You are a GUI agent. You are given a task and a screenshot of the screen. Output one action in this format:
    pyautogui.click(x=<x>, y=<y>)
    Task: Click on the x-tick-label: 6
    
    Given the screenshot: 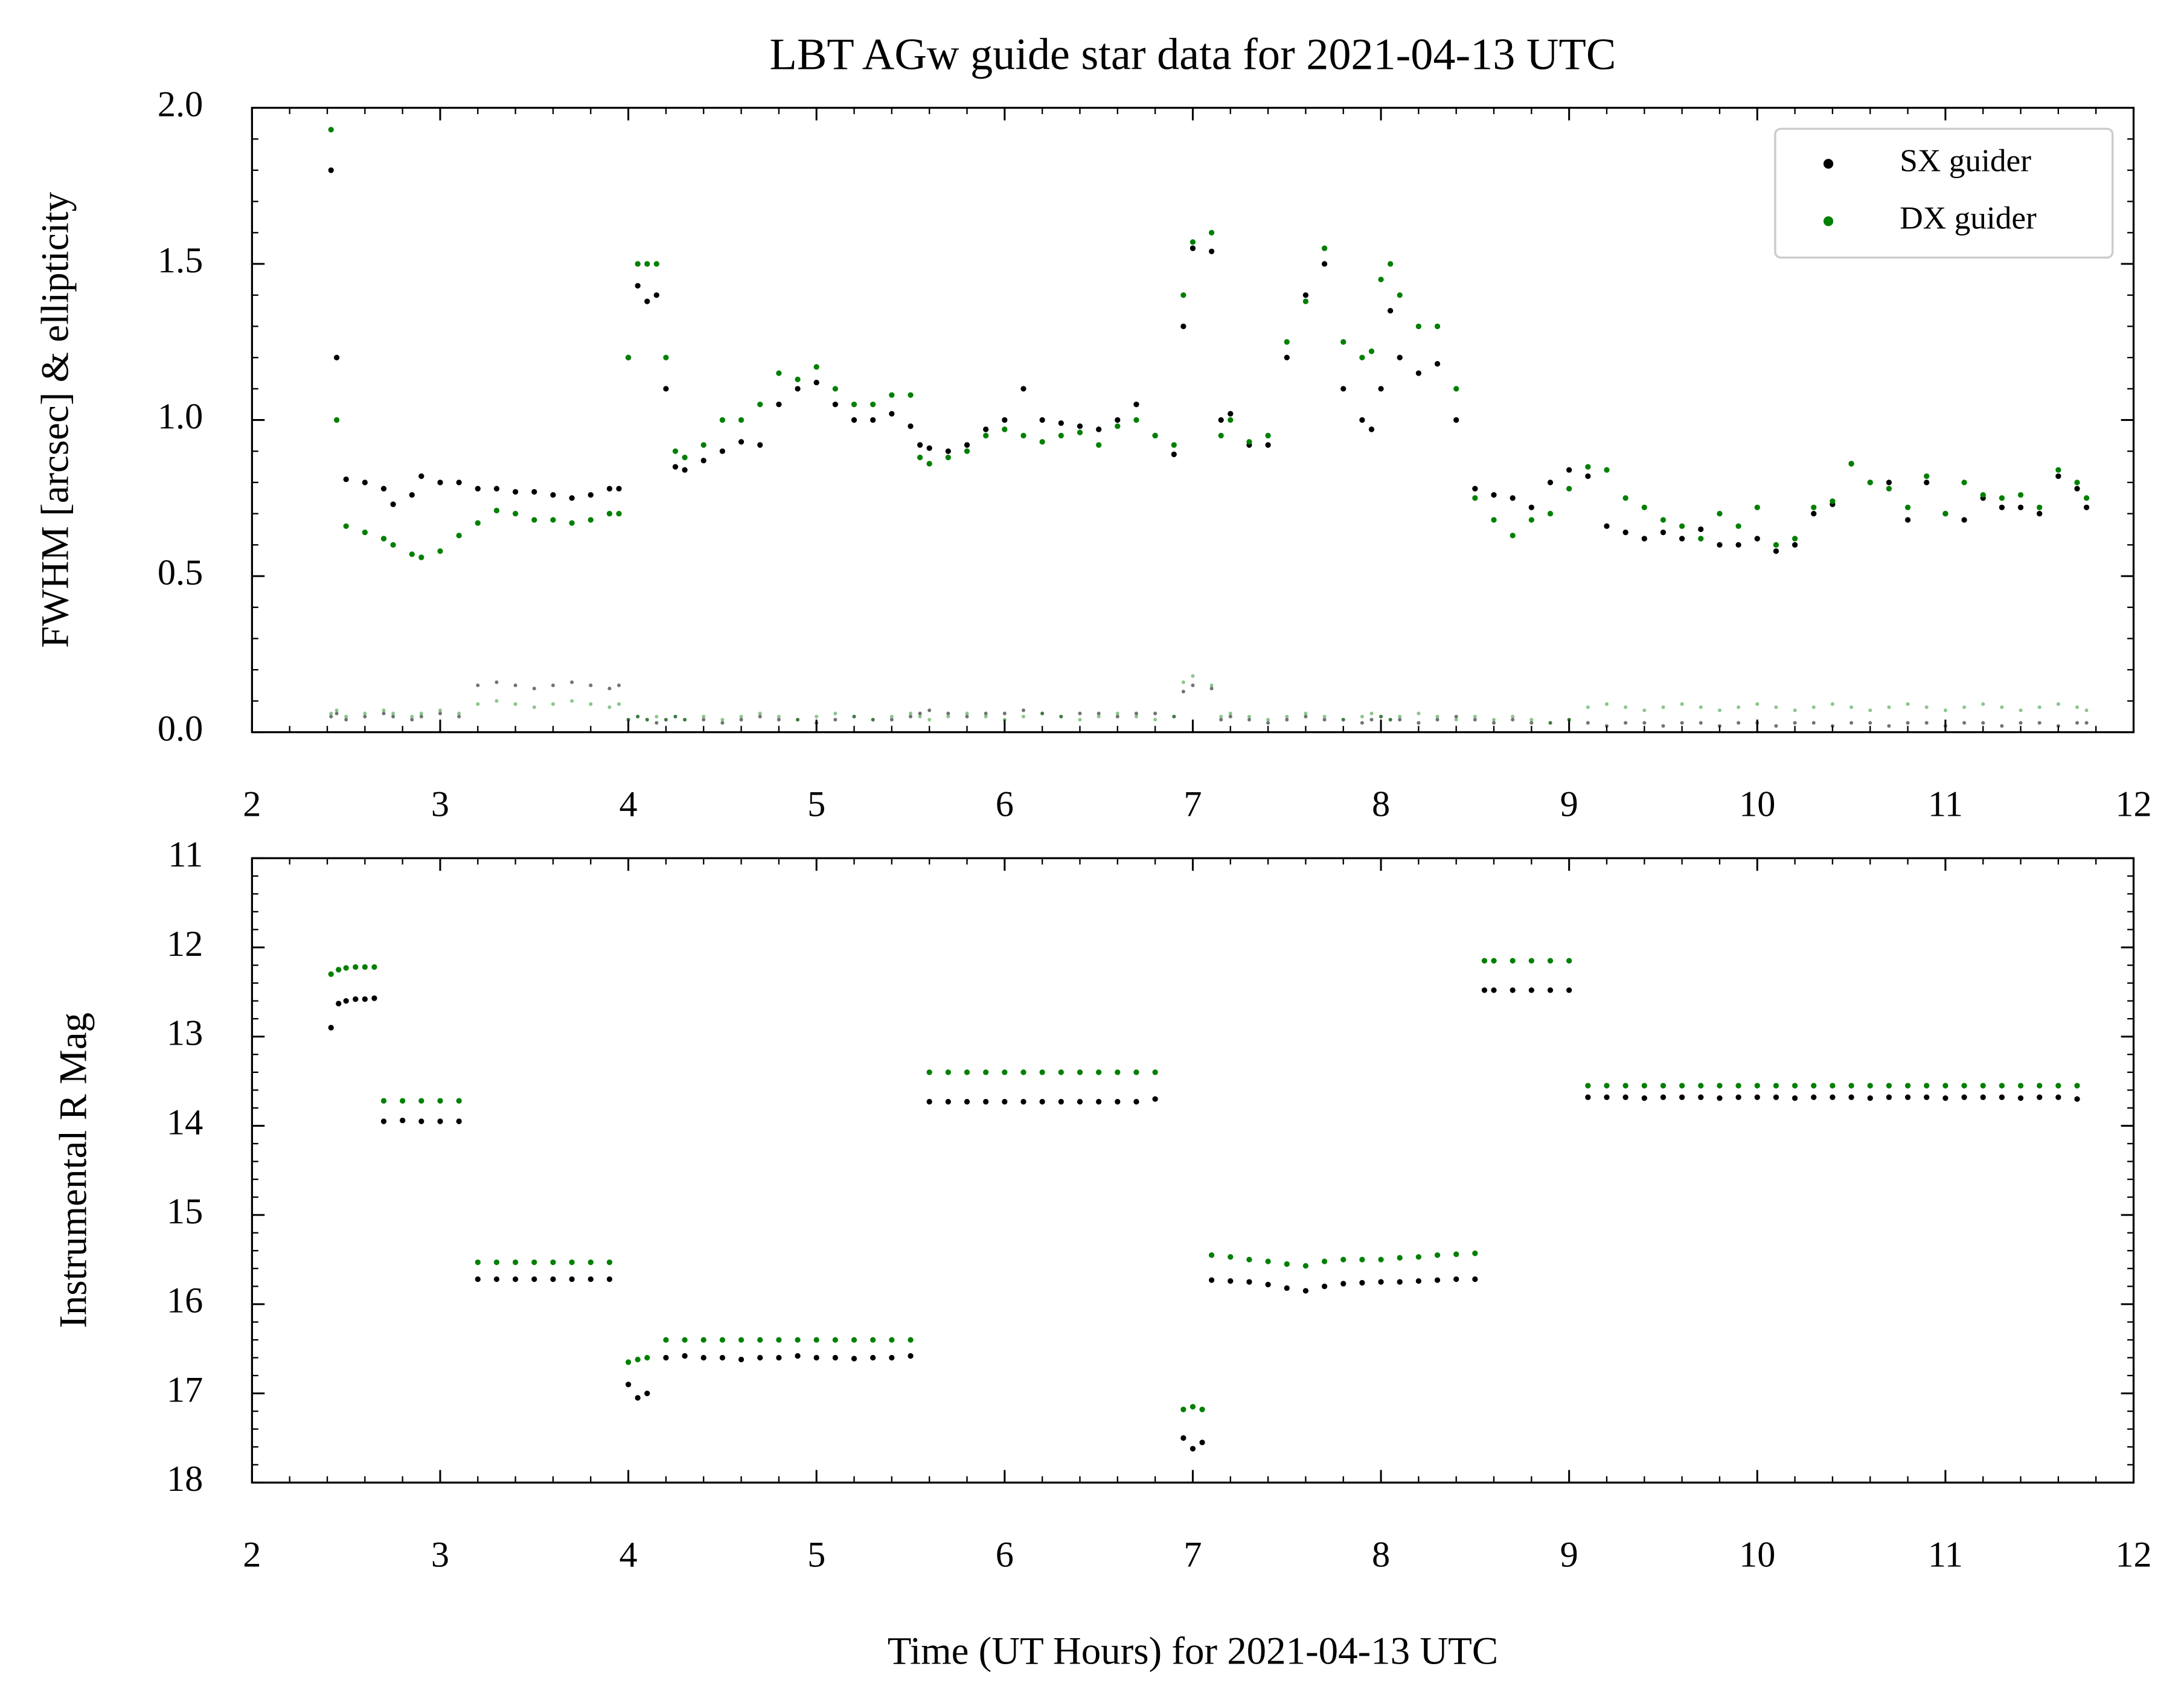 What is the action you would take?
    pyautogui.click(x=1005, y=804)
    